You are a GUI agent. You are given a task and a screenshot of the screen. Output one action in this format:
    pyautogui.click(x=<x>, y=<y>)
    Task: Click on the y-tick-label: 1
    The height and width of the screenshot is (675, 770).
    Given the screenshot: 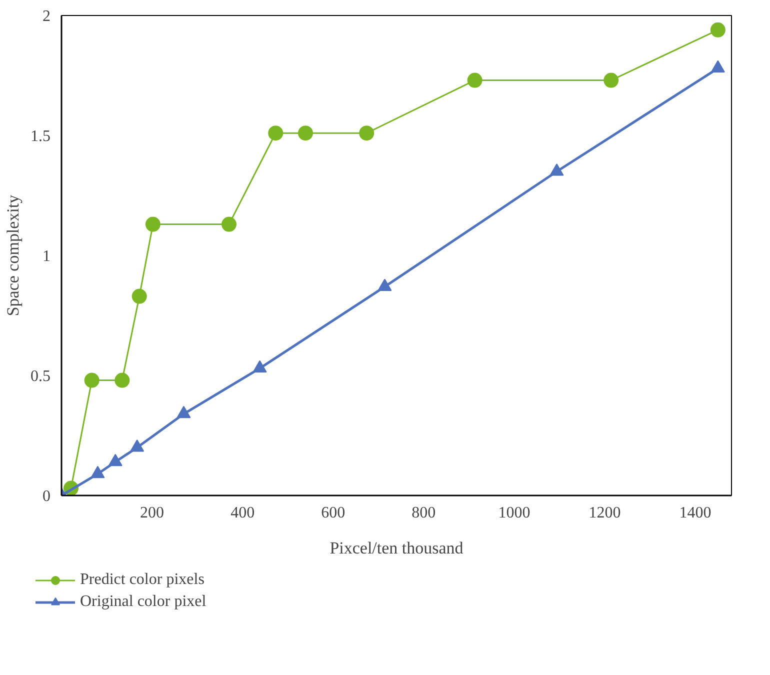 What is the action you would take?
    pyautogui.click(x=46, y=256)
    